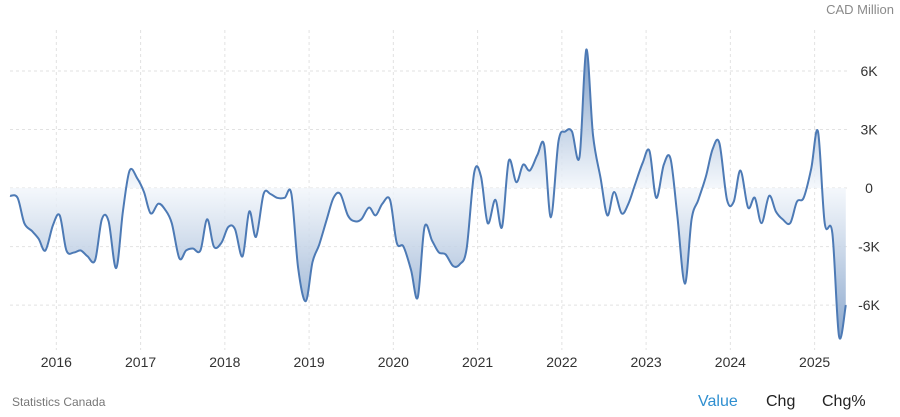  What do you see at coordinates (436, 362) in the screenshot?
I see `x-axis-ticks: 2016 2017 2018 2019 2020 2021 2022 2023 2024 2025` at bounding box center [436, 362].